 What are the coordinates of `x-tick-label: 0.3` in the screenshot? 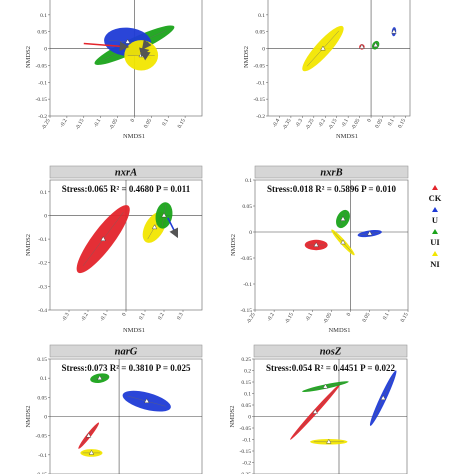 It's located at (180, 316).